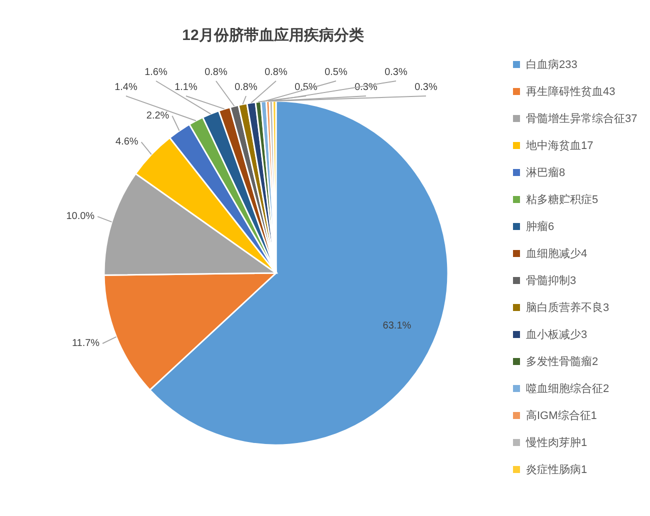 The width and height of the screenshot is (650, 516). What do you see at coordinates (86, 343) in the screenshot?
I see `data-label: 11.7%` at bounding box center [86, 343].